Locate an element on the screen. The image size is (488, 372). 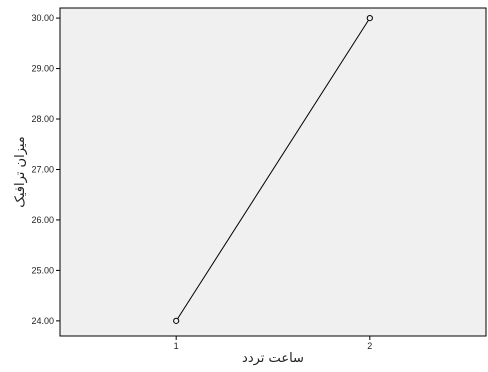
y-tick-label: 27.00 is located at coordinates (42, 169).